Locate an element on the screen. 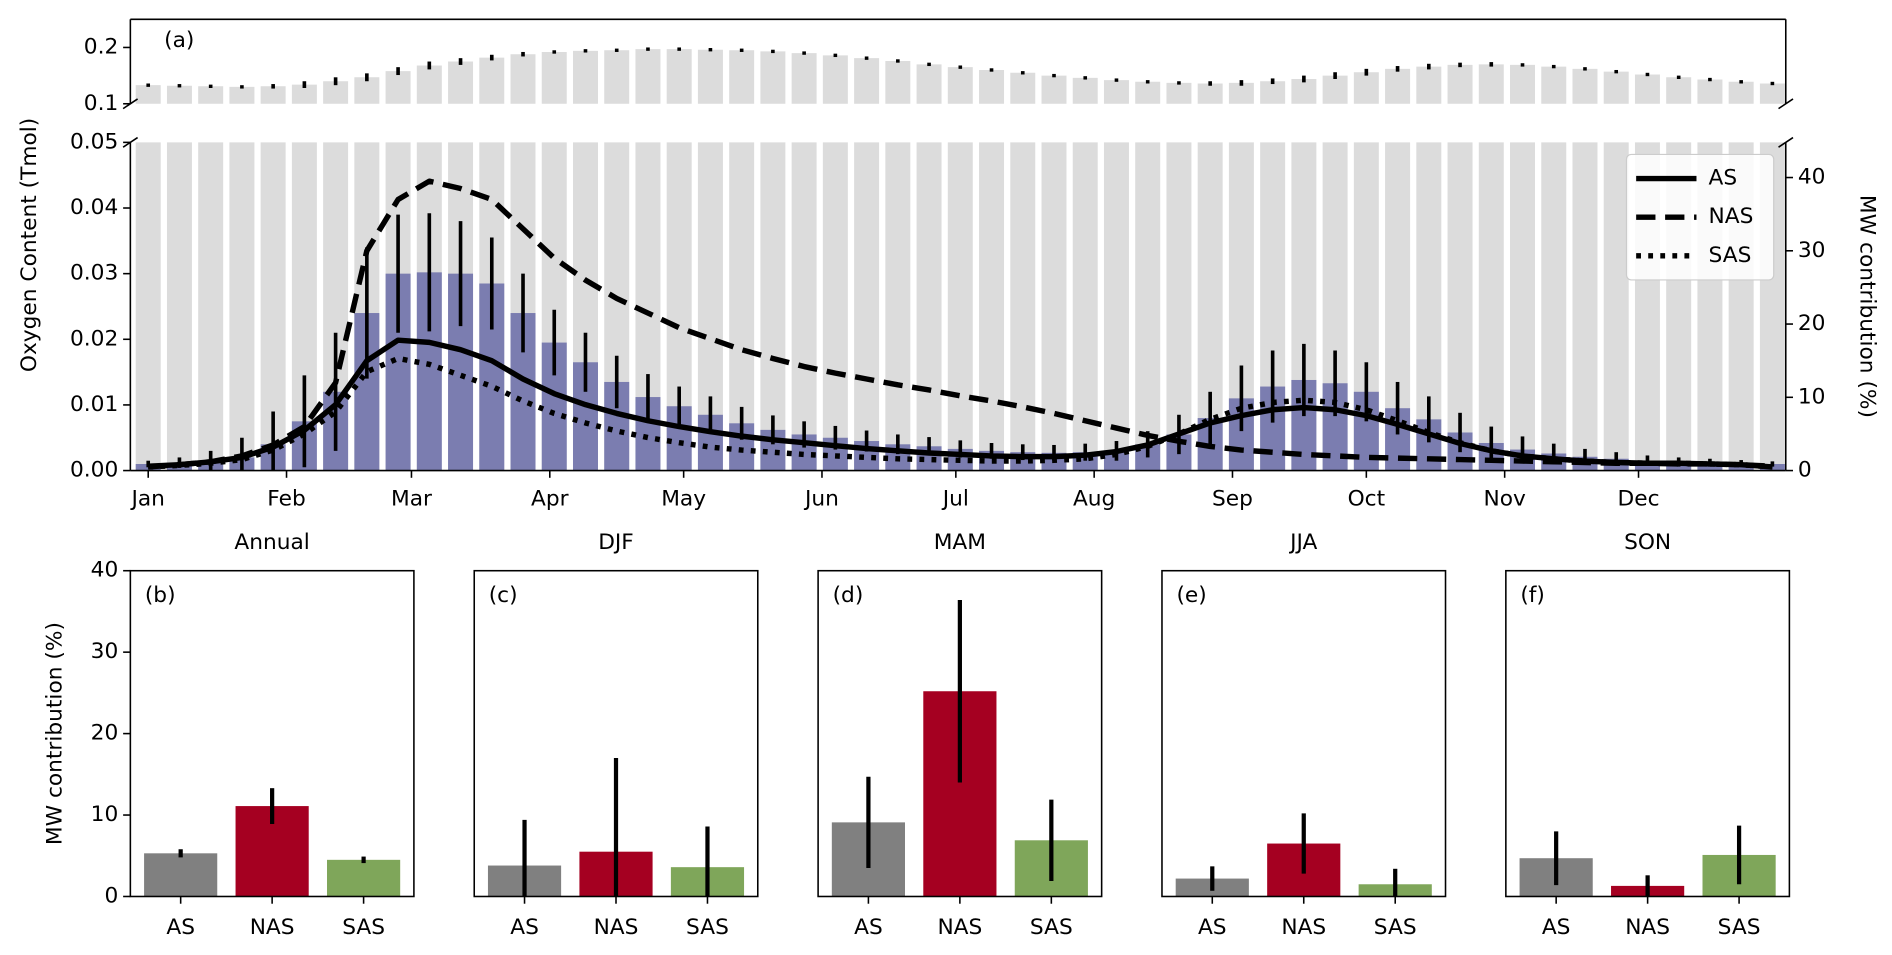 The width and height of the screenshot is (1892, 955). x-tick-label: Jan is located at coordinates (146, 499).